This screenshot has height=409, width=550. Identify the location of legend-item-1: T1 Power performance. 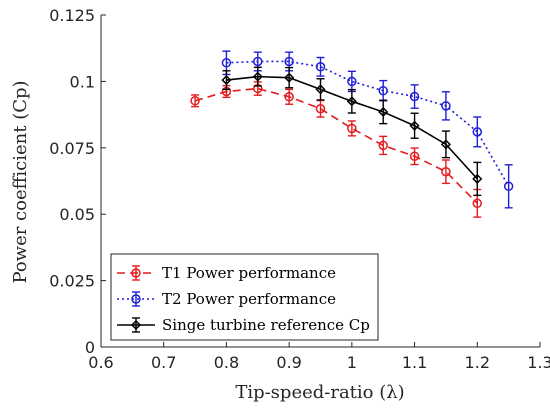
(226, 273).